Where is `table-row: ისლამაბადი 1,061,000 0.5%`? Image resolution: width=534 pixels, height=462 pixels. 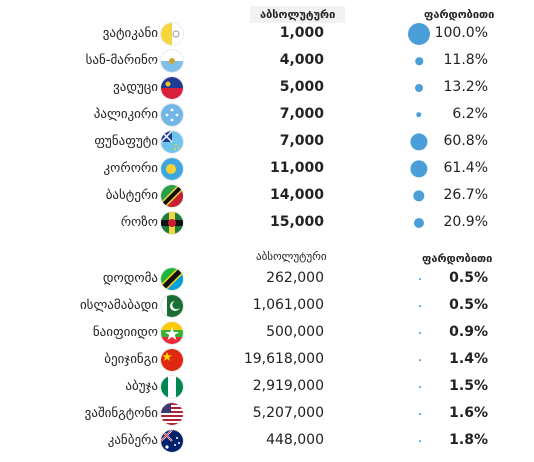
table-row: ისლამაბადი 1,061,000 0.5% is located at coordinates (267, 306).